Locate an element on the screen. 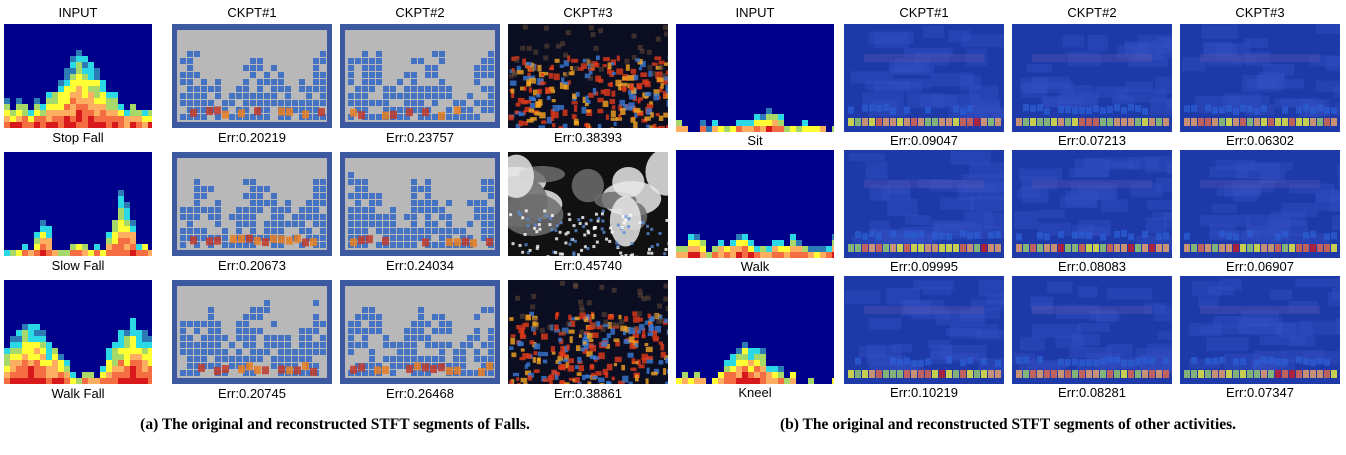  ckpt1-error: Err:0.09995 is located at coordinates (924, 266).